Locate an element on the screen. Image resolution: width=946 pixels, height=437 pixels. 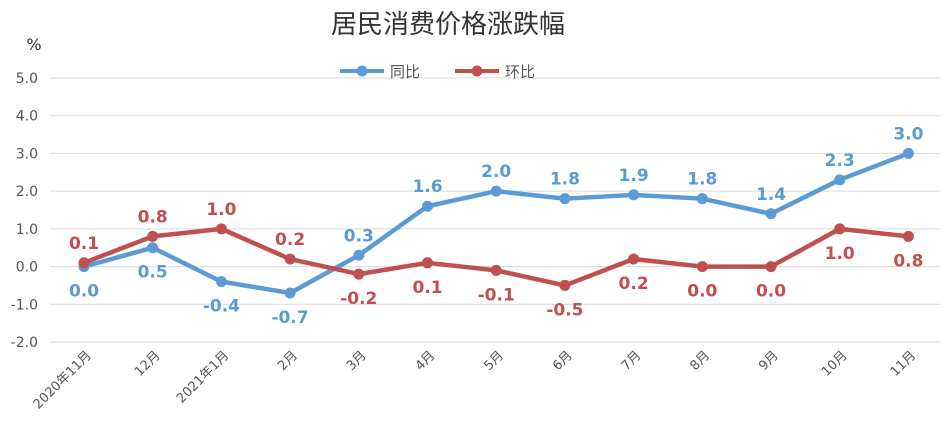
data-label: -0.2 is located at coordinates (358, 299).